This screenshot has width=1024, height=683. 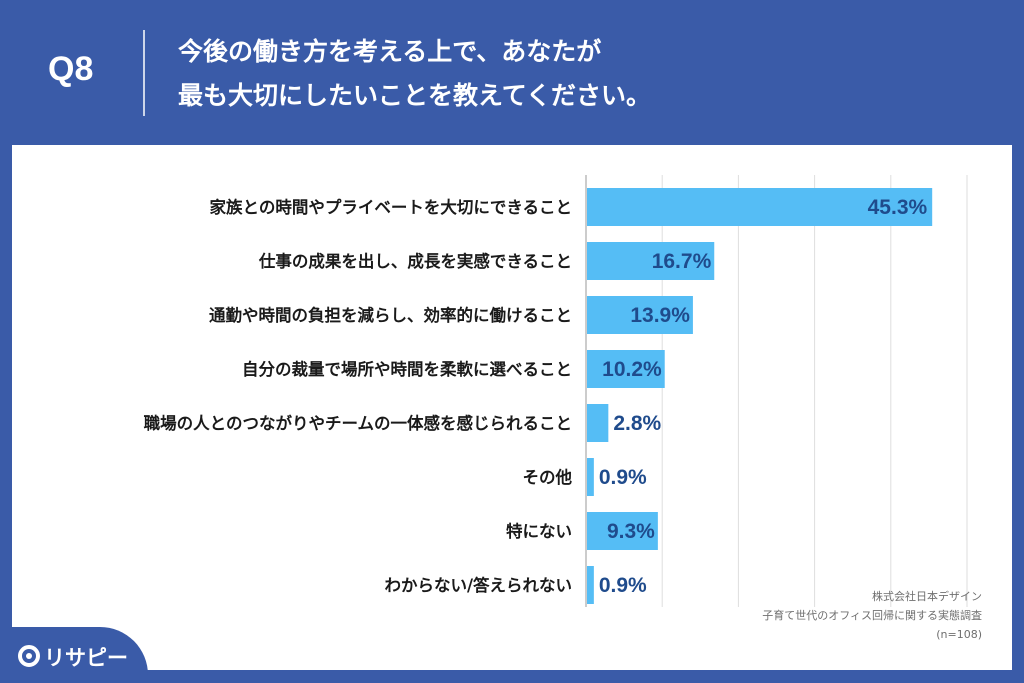 I want to click on value-label: 13.9%, so click(x=660, y=315).